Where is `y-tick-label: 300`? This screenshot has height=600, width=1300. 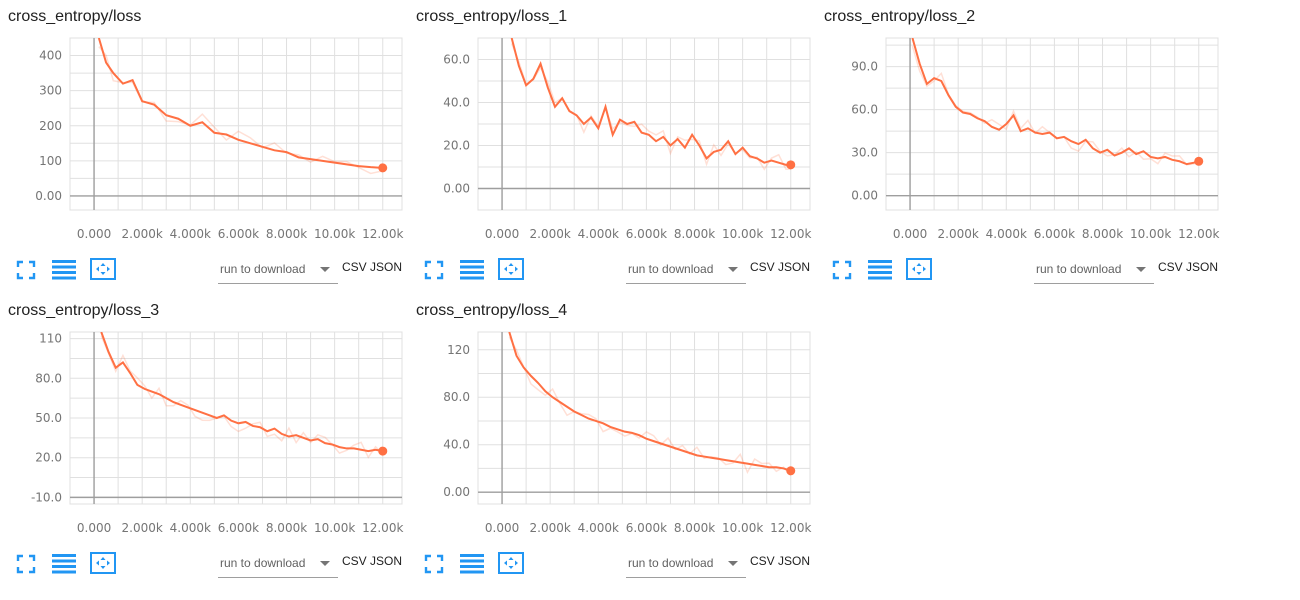
y-tick-label: 300 is located at coordinates (50, 91).